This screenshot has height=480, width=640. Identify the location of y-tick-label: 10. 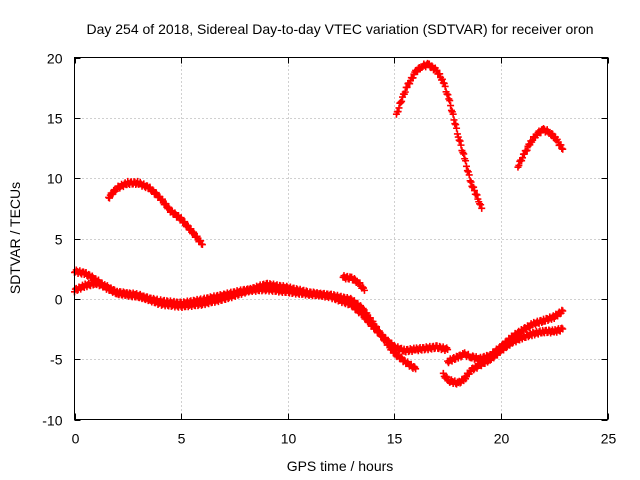
(55, 179).